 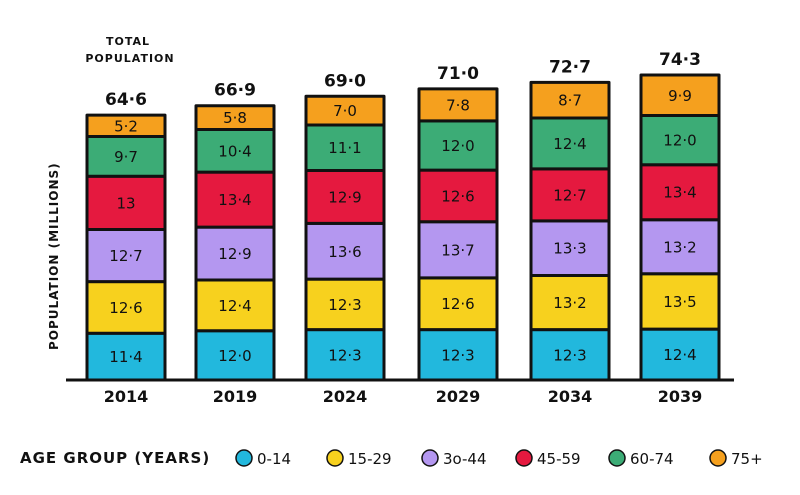 I want to click on data-label-2014-75+: 5·2, so click(x=126, y=126).